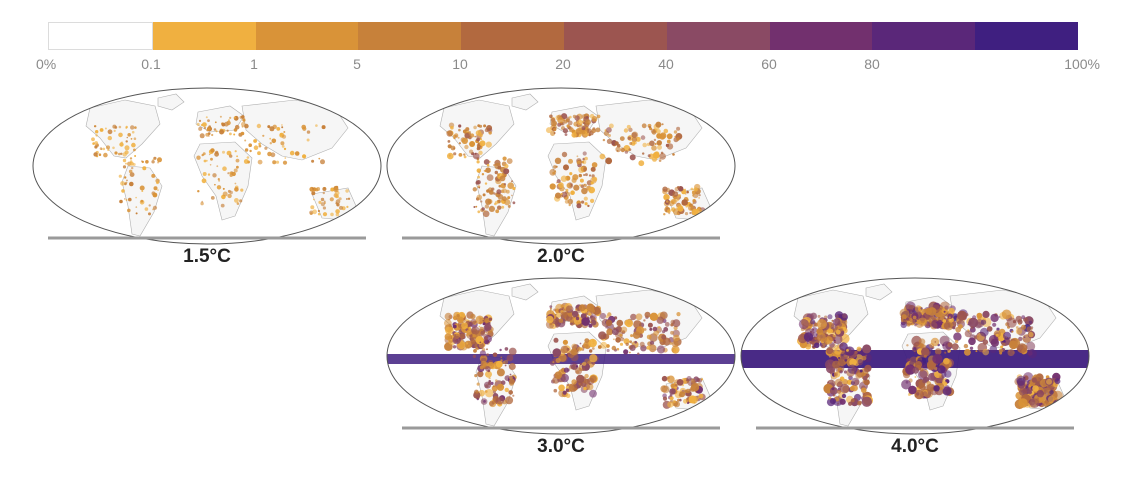 The width and height of the screenshot is (1122, 486). What do you see at coordinates (207, 166) in the screenshot?
I see `map-outline` at bounding box center [207, 166].